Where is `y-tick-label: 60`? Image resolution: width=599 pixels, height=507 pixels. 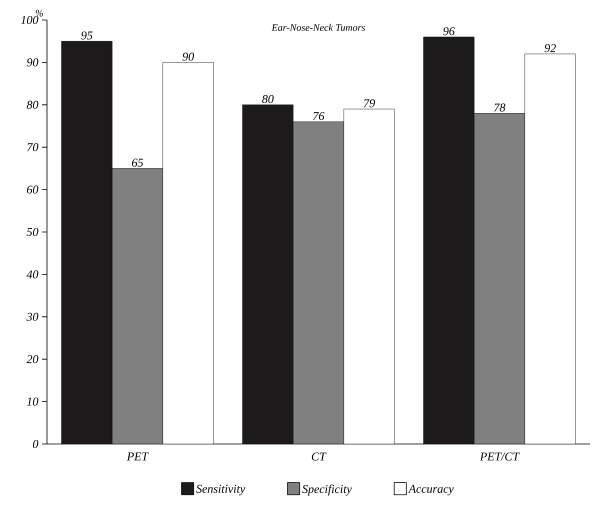
y-tick-label: 60 is located at coordinates (32, 190).